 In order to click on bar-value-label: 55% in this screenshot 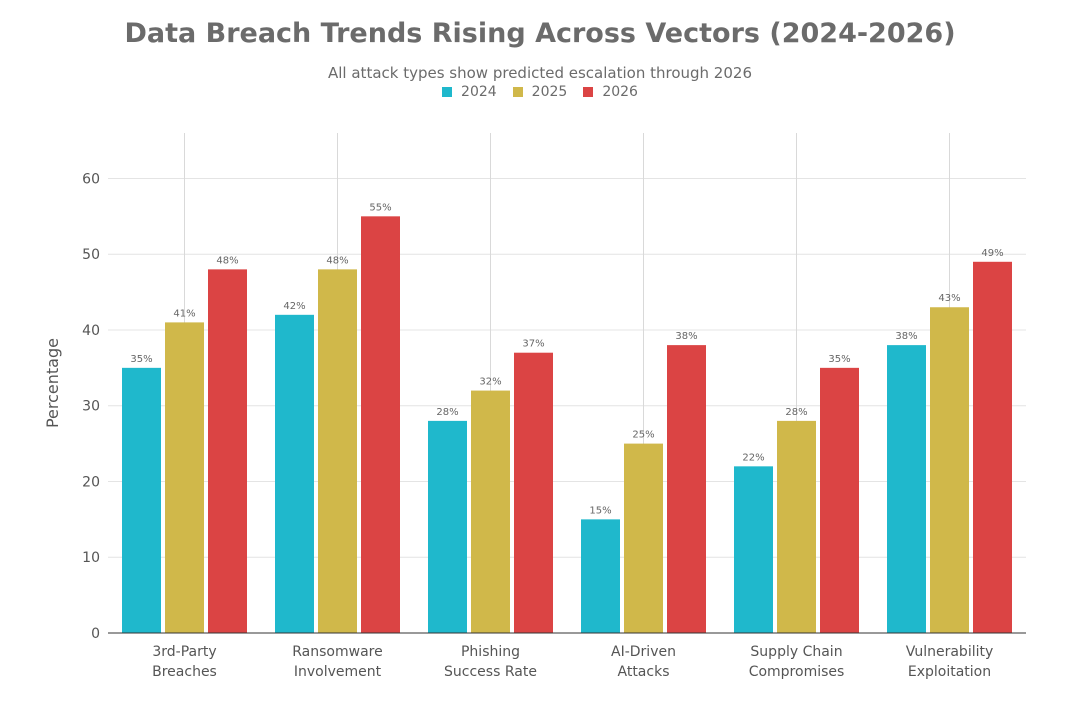, I will do `click(380, 207)`.